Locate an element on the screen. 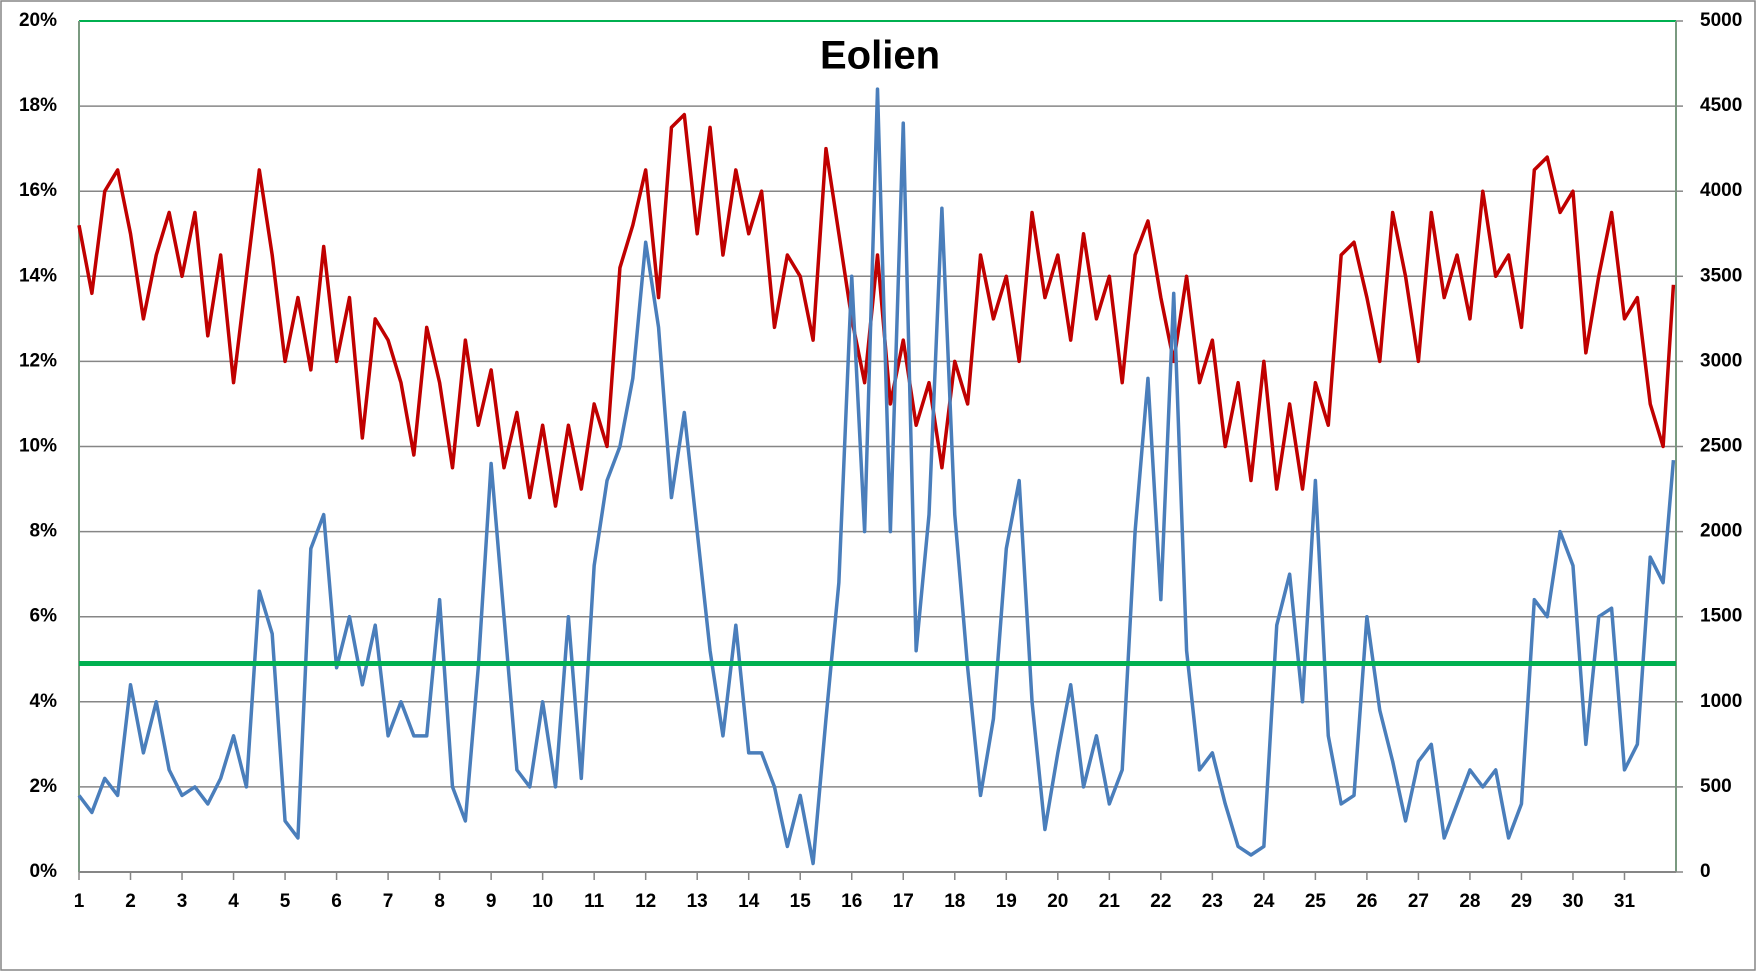 The image size is (1758, 973). x-tick-label: 22 is located at coordinates (1160, 901).